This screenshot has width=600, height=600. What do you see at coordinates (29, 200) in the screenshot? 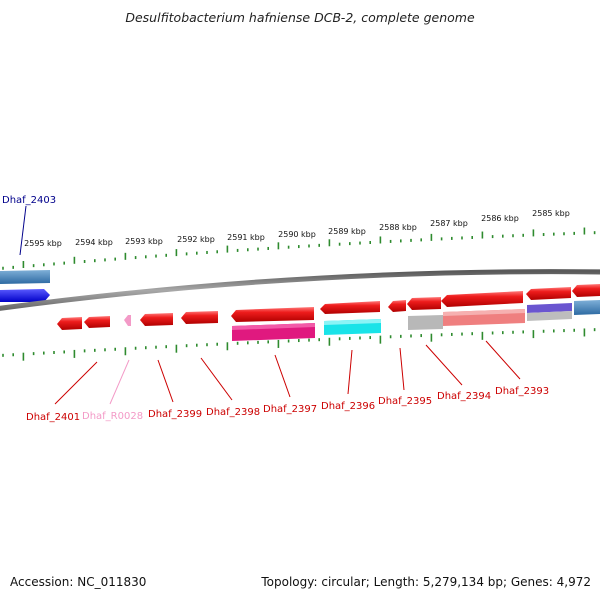
I see `gene-label-dhaf-2403: Dhaf_2403` at bounding box center [29, 200].